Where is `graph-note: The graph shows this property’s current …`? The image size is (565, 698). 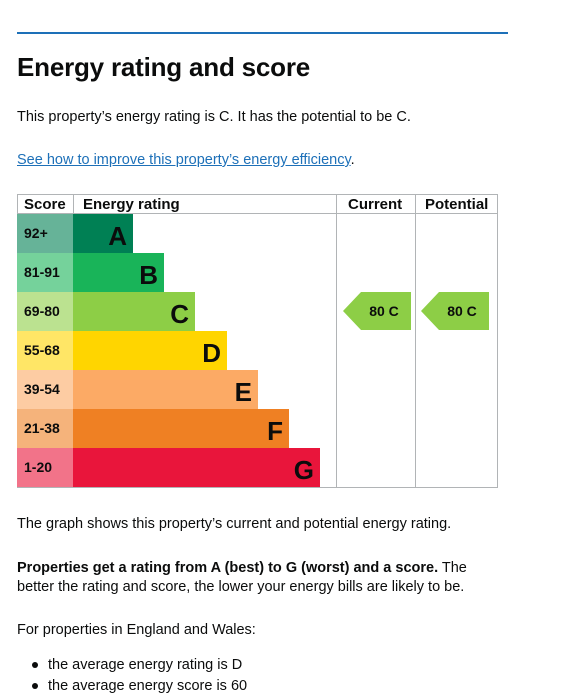 graph-note: The graph shows this property’s current … is located at coordinates (234, 524).